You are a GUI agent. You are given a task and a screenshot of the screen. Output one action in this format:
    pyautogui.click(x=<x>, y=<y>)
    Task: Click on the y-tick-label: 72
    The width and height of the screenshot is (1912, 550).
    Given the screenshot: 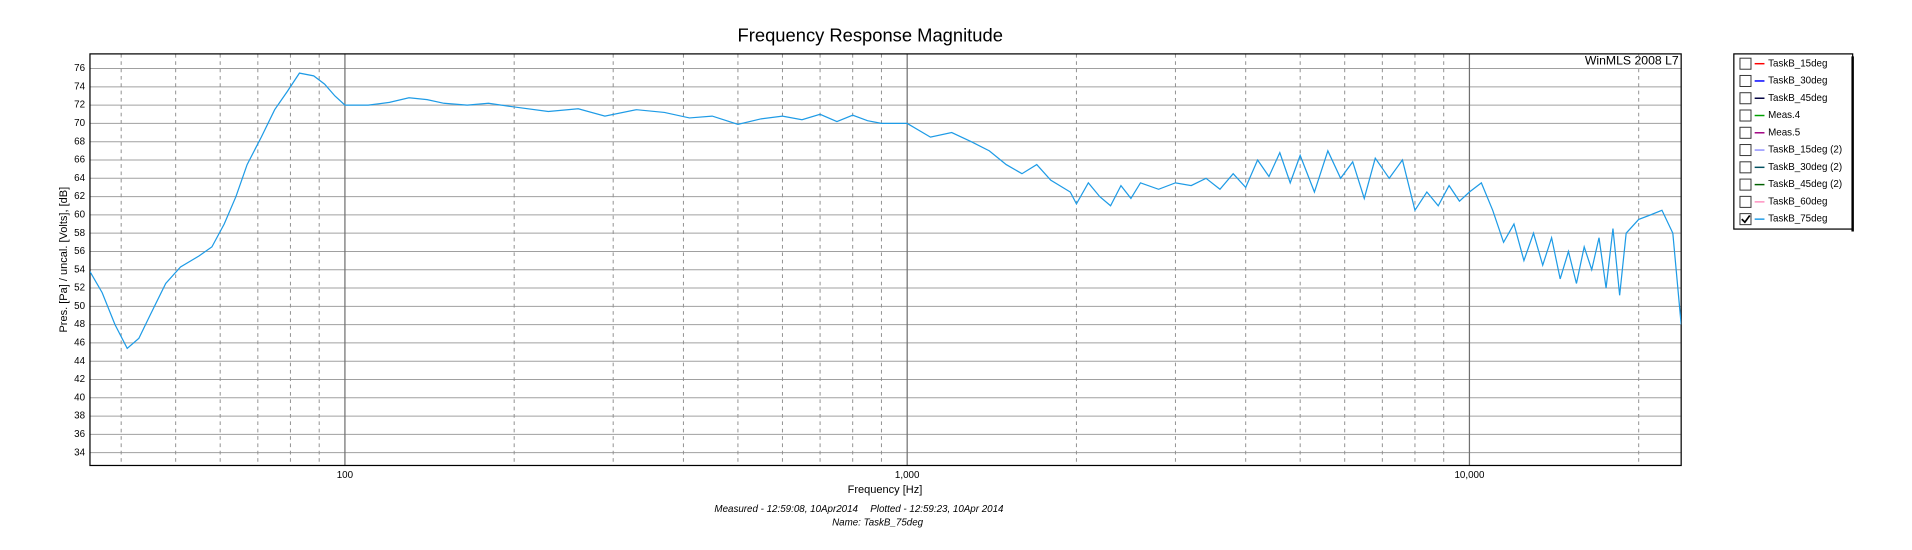 What is the action you would take?
    pyautogui.click(x=79, y=105)
    